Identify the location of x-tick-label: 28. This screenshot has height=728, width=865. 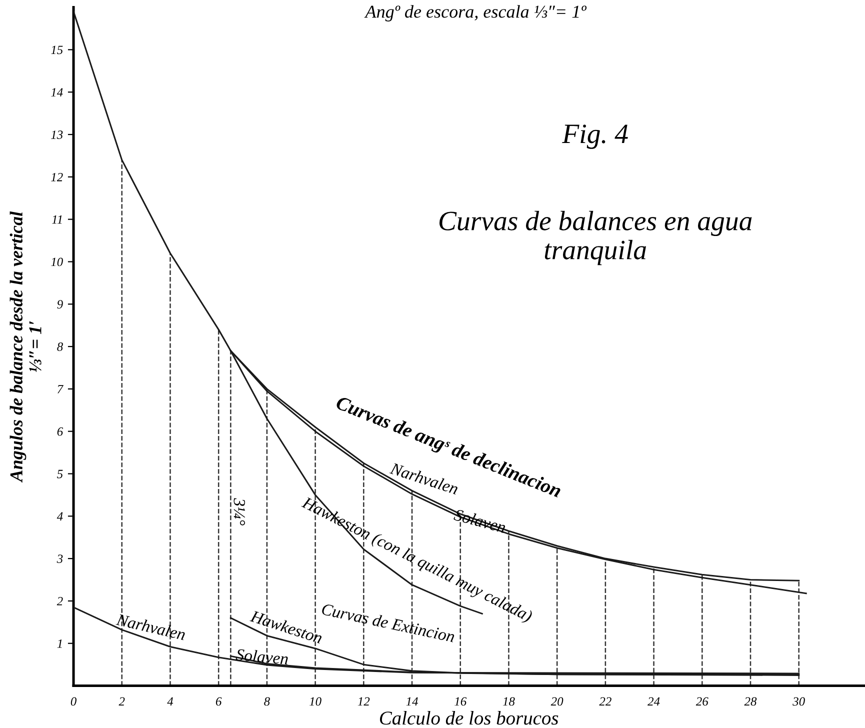
(750, 701).